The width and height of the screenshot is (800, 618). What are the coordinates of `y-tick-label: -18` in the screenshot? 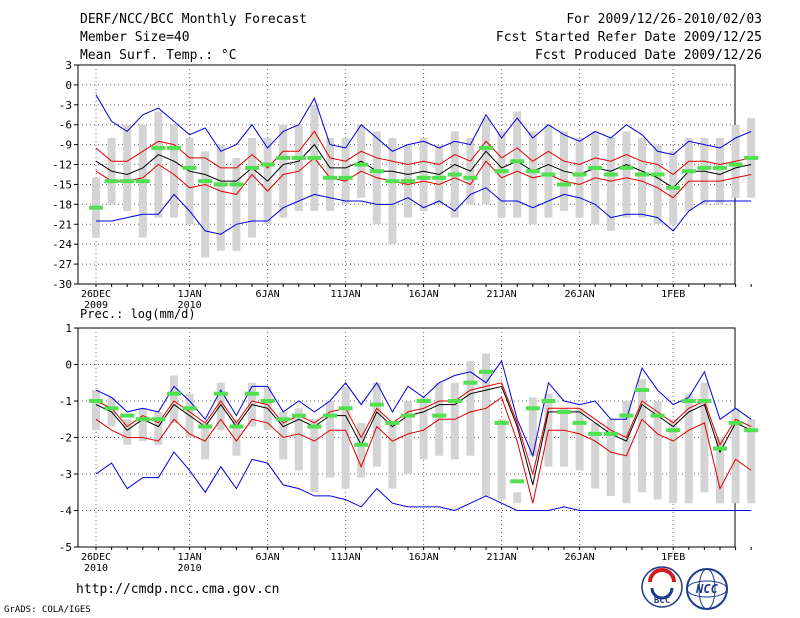 It's located at (62, 204).